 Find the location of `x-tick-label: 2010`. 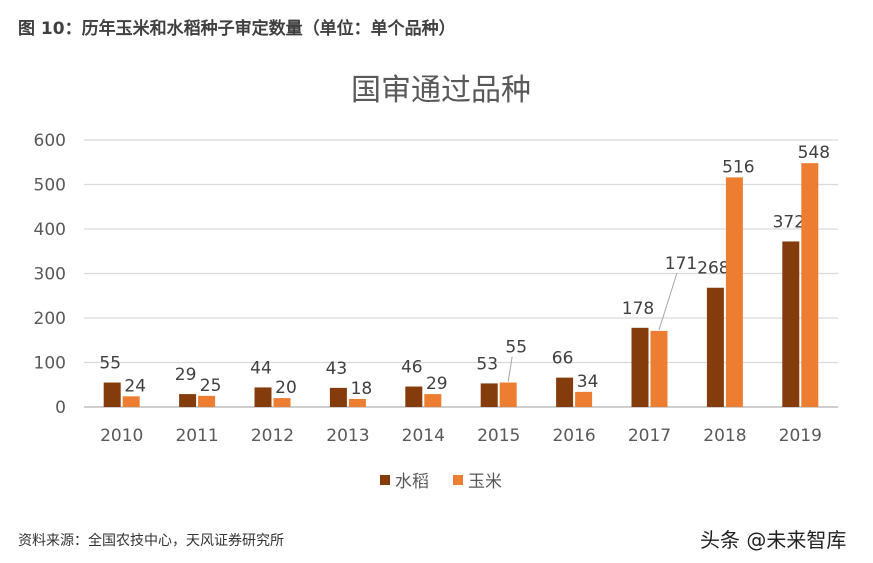

x-tick-label: 2010 is located at coordinates (121, 436).